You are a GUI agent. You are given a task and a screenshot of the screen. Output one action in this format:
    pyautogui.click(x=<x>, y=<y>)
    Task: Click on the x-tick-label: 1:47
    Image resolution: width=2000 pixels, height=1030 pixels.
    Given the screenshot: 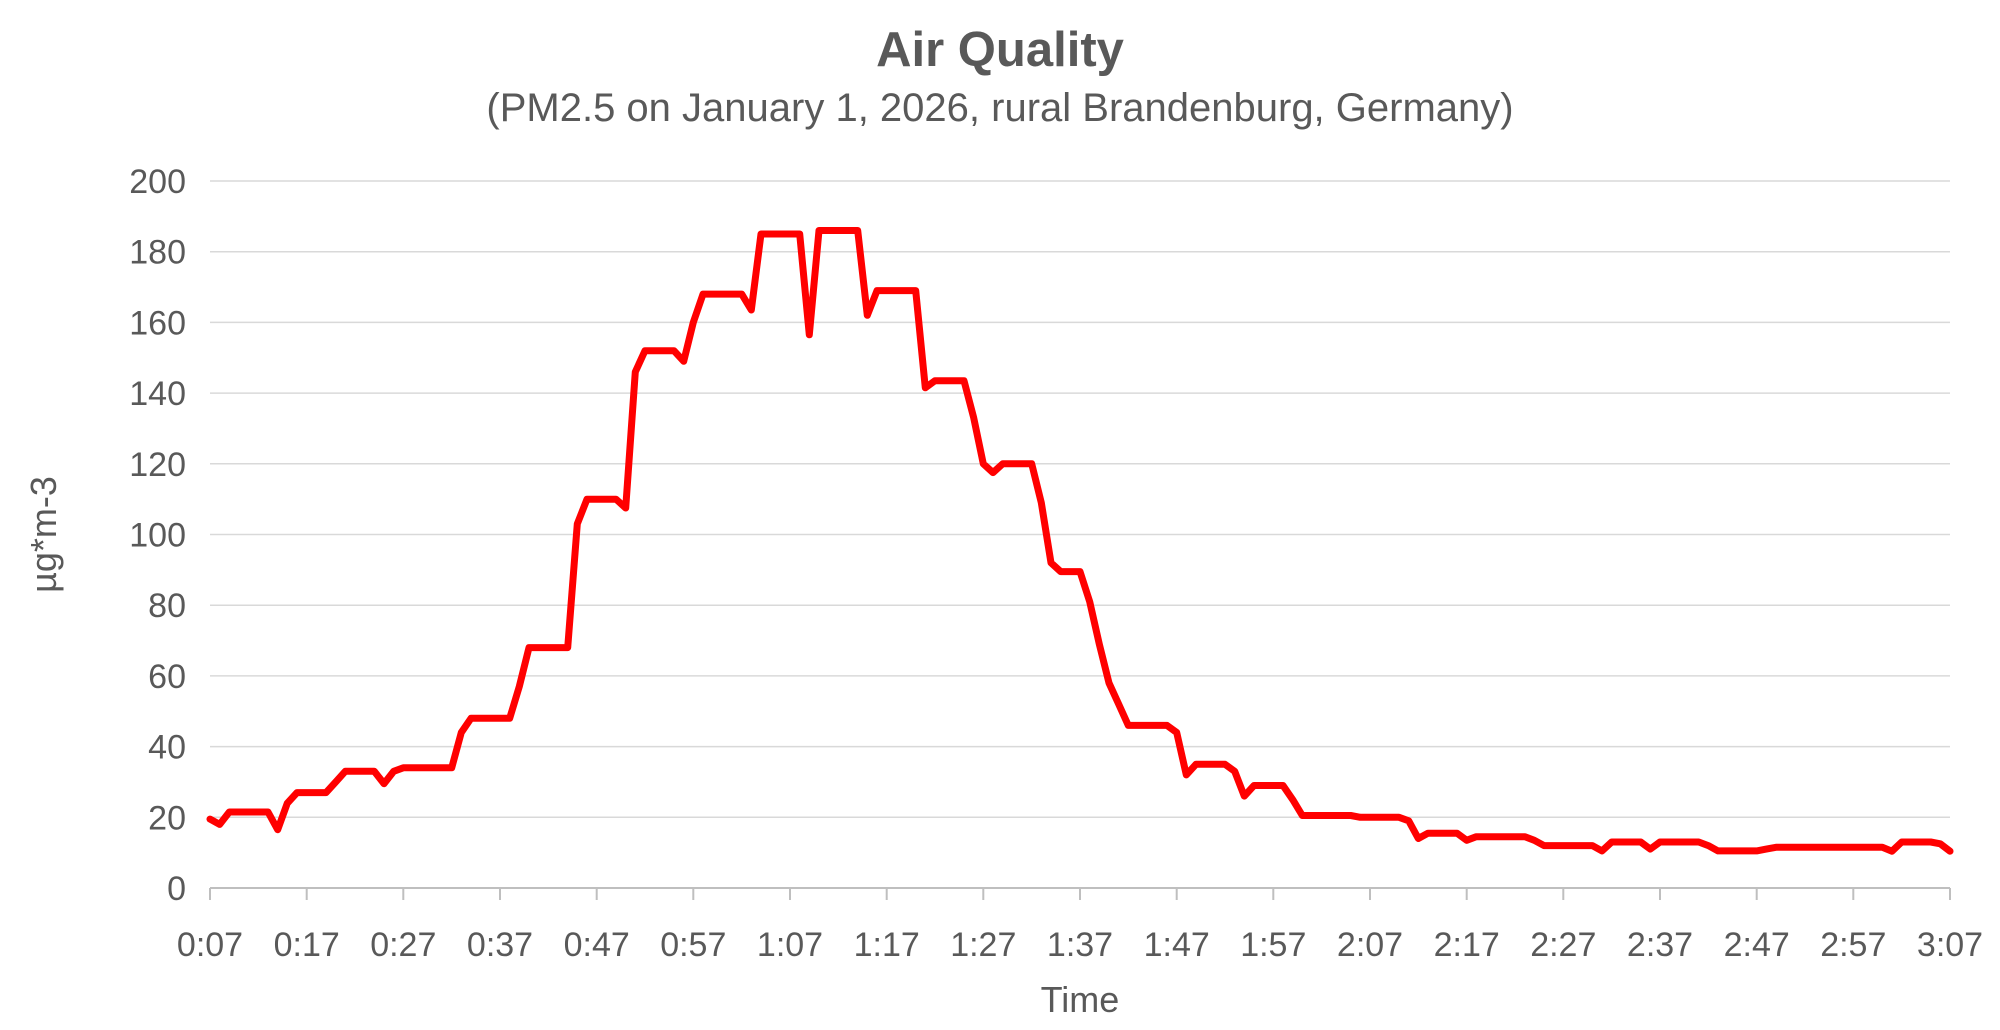 What is the action you would take?
    pyautogui.click(x=1177, y=945)
    